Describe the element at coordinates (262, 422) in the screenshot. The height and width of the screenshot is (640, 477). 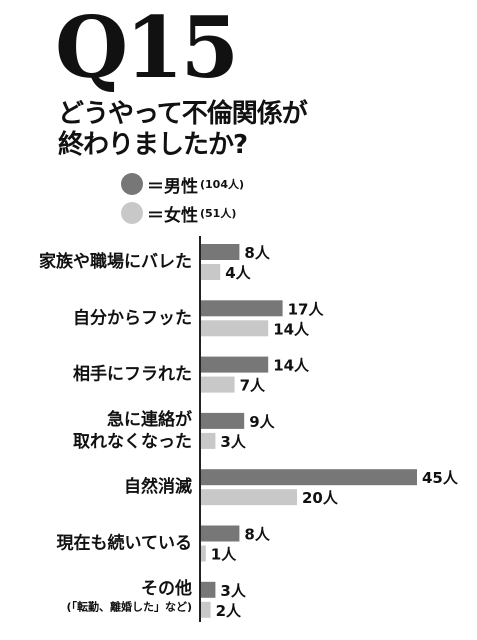
I see `value-label: 9人` at that location.